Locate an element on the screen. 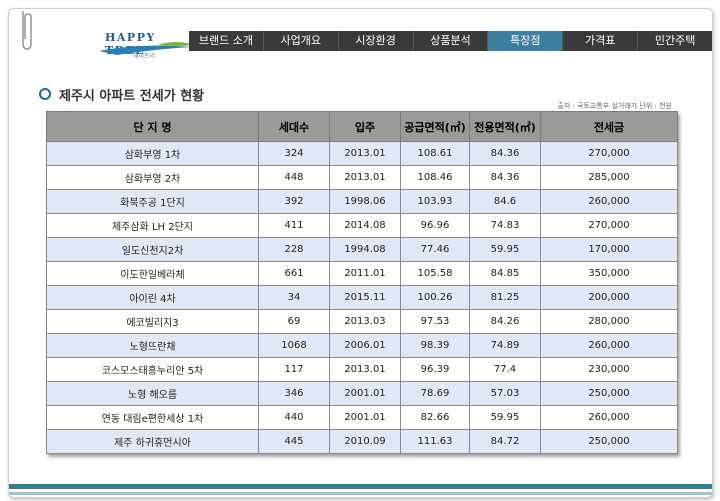 The image size is (720, 501). table-cell: 82.66 is located at coordinates (435, 417).